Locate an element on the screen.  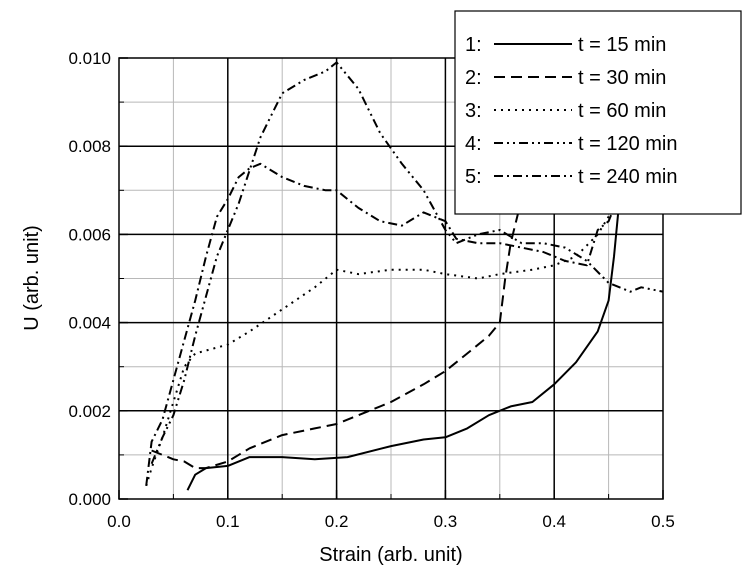
y-tick-label: 0.002 is located at coordinates (89, 411).